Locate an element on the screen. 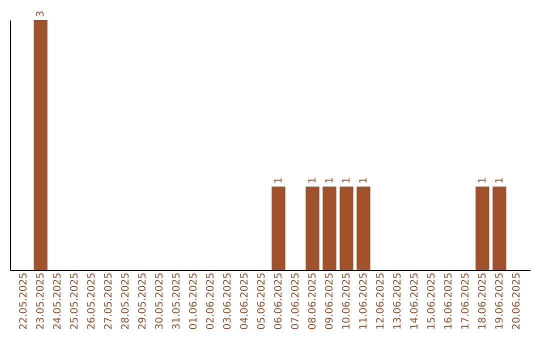 The image size is (540, 340). x-tick-label: 24.05.2025 is located at coordinates (58, 301).